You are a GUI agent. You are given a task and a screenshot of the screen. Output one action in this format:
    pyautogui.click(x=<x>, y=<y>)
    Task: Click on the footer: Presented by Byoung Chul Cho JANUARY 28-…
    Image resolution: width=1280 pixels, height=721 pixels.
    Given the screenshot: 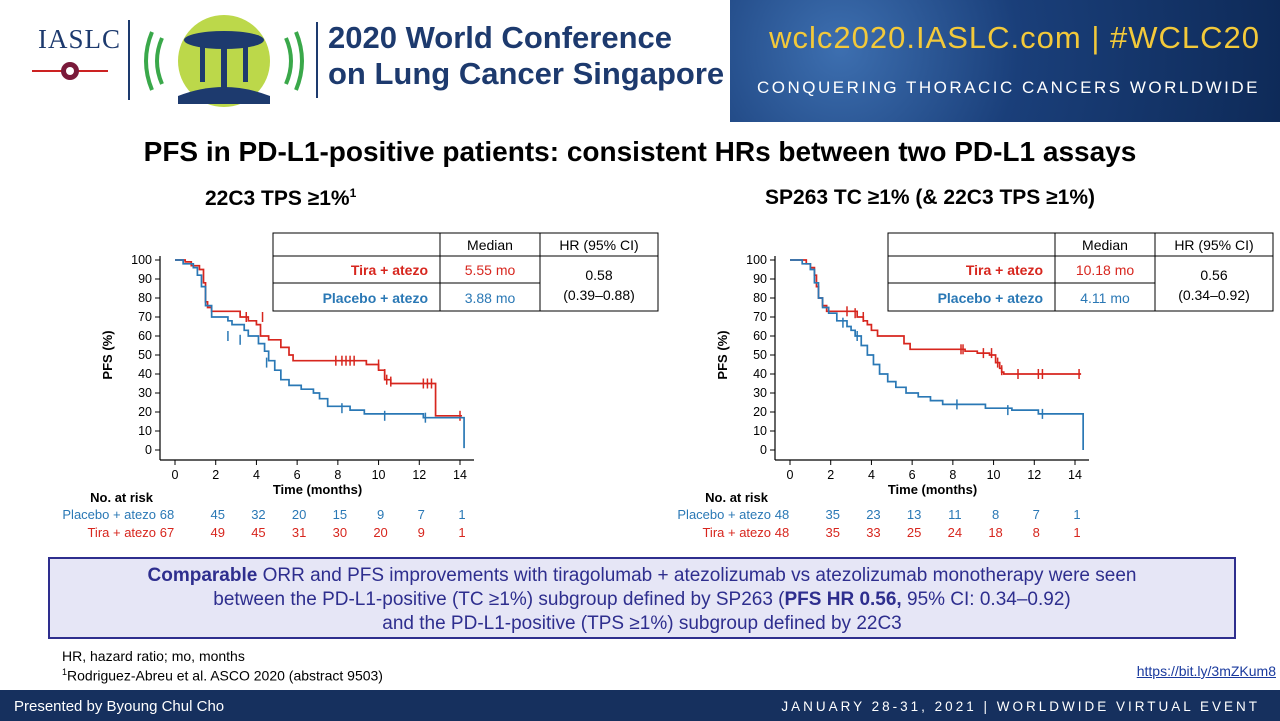 What is the action you would take?
    pyautogui.click(x=640, y=705)
    